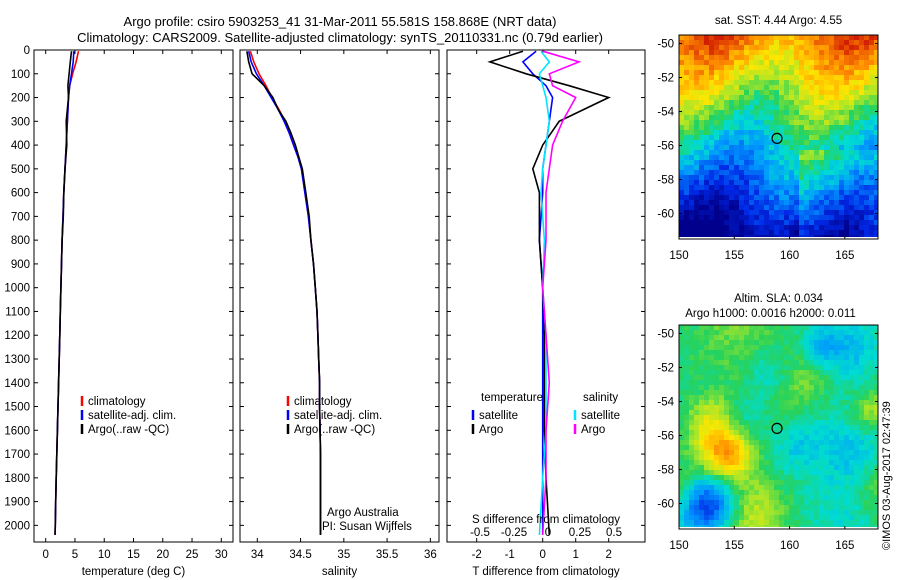 The image size is (900, 580). What do you see at coordinates (300, 555) in the screenshot?
I see `x-tick-label: 34.5` at bounding box center [300, 555].